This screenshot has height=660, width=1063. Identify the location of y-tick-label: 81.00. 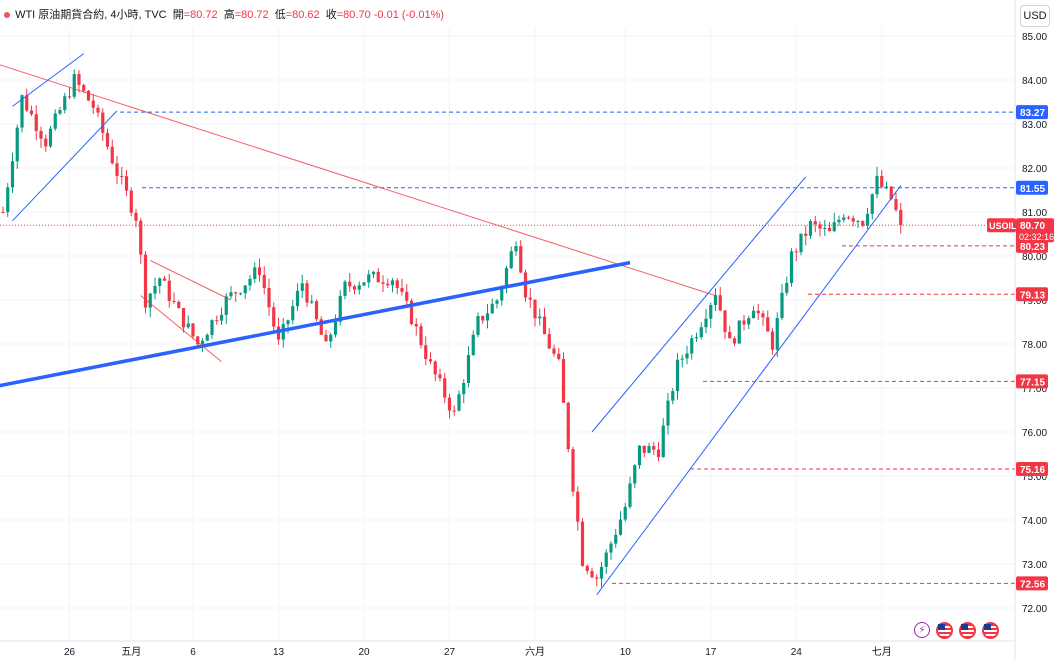
(1034, 213).